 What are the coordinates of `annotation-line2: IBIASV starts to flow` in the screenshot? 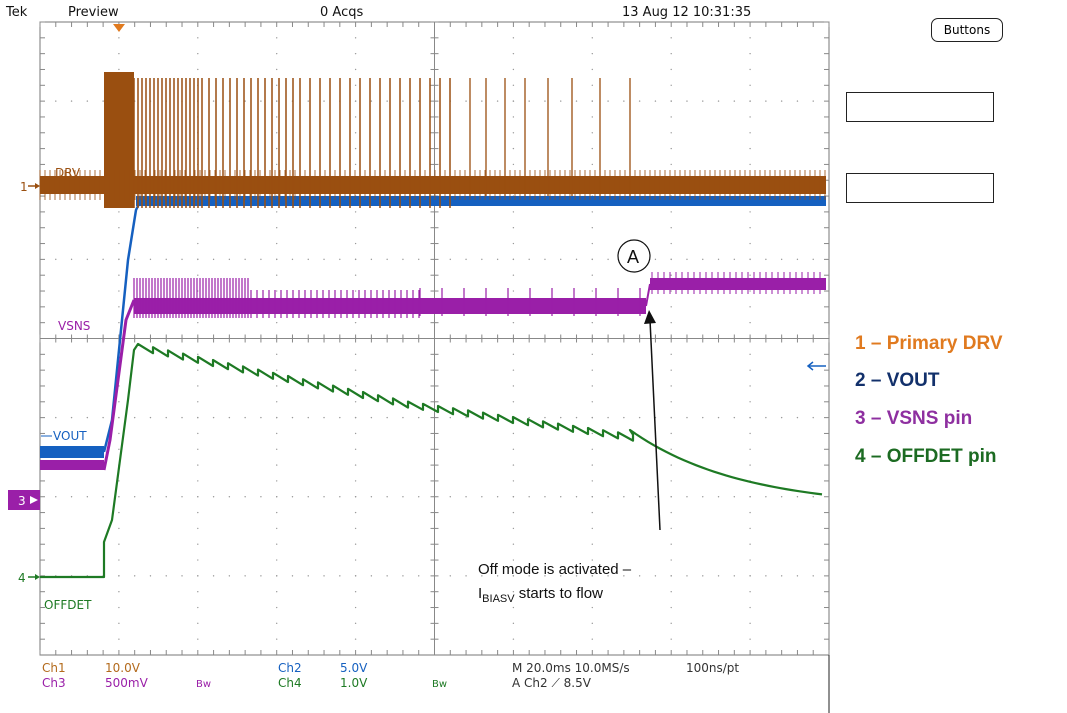 It's located at (540, 595).